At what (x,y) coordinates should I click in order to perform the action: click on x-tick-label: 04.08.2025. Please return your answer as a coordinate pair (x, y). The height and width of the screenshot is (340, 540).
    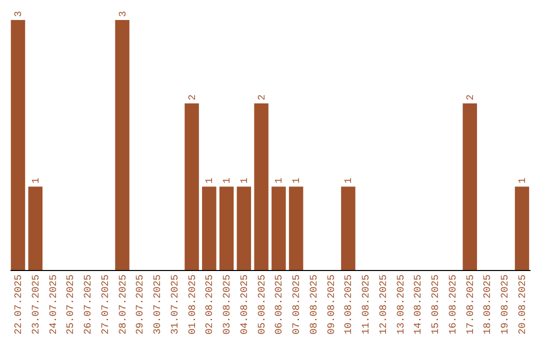
    Looking at the image, I should click on (245, 304).